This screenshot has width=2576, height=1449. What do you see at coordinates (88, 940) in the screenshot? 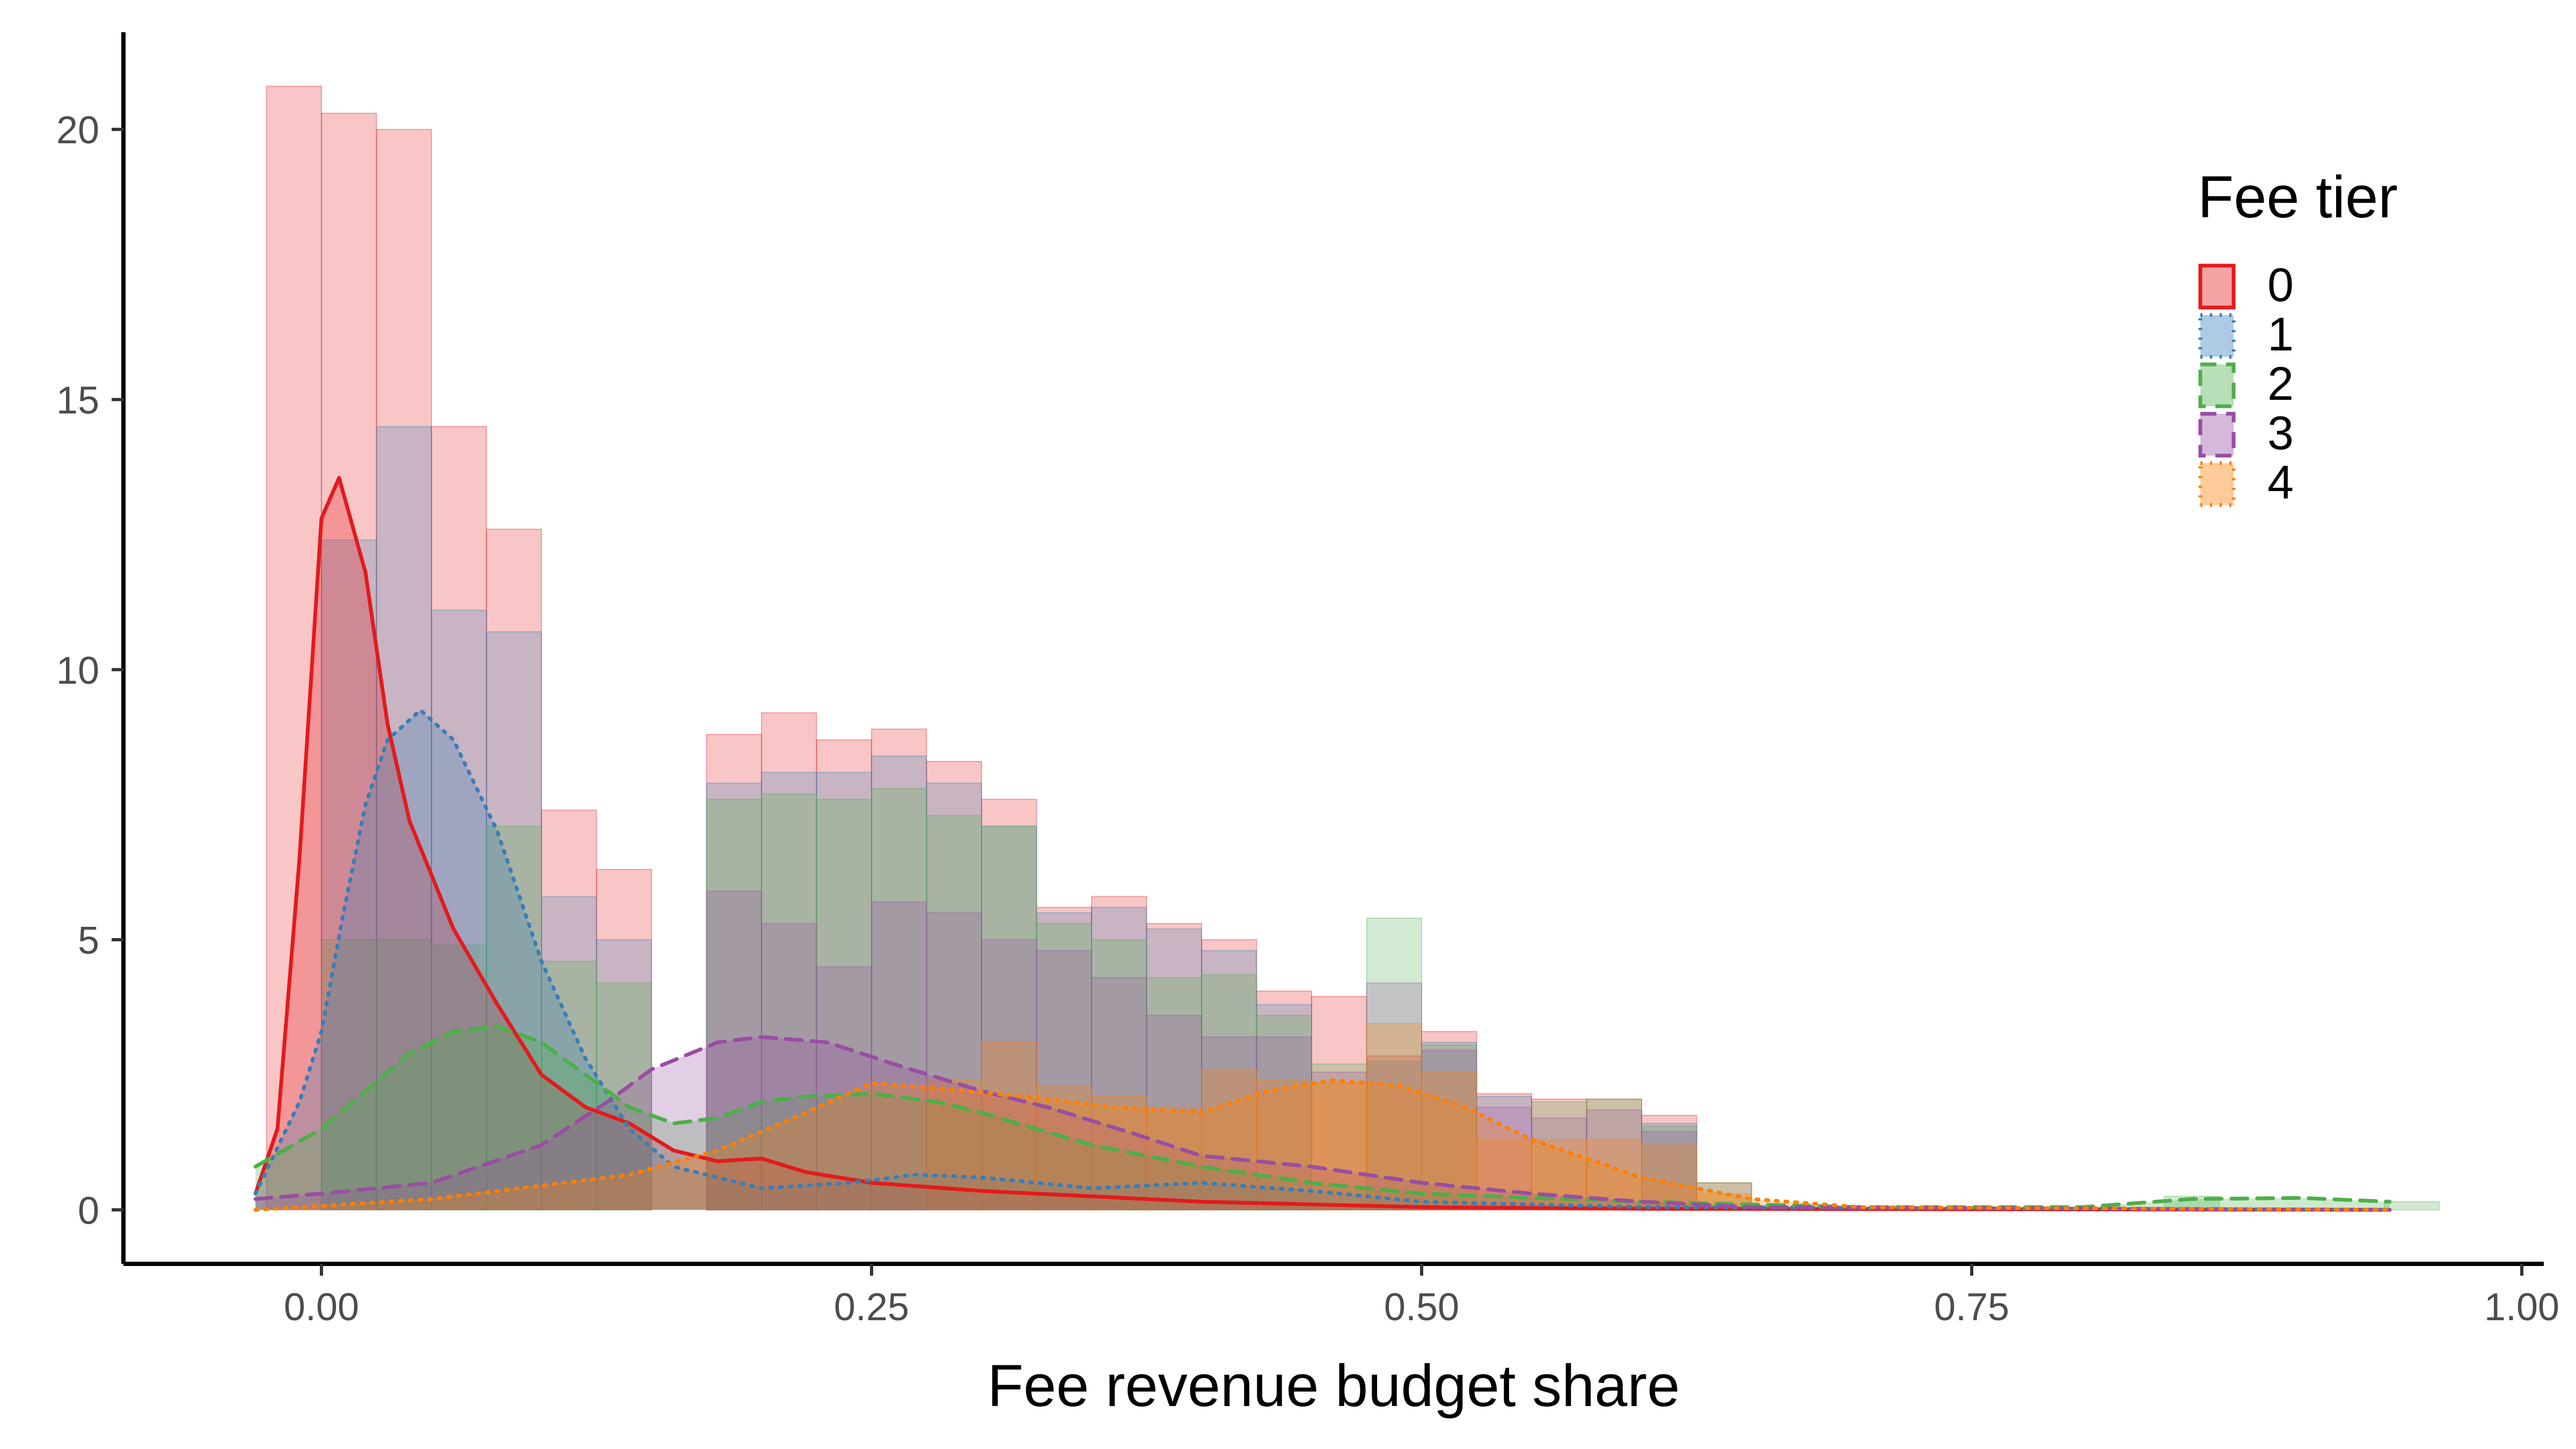
I see `y-tick-label: 5` at bounding box center [88, 940].